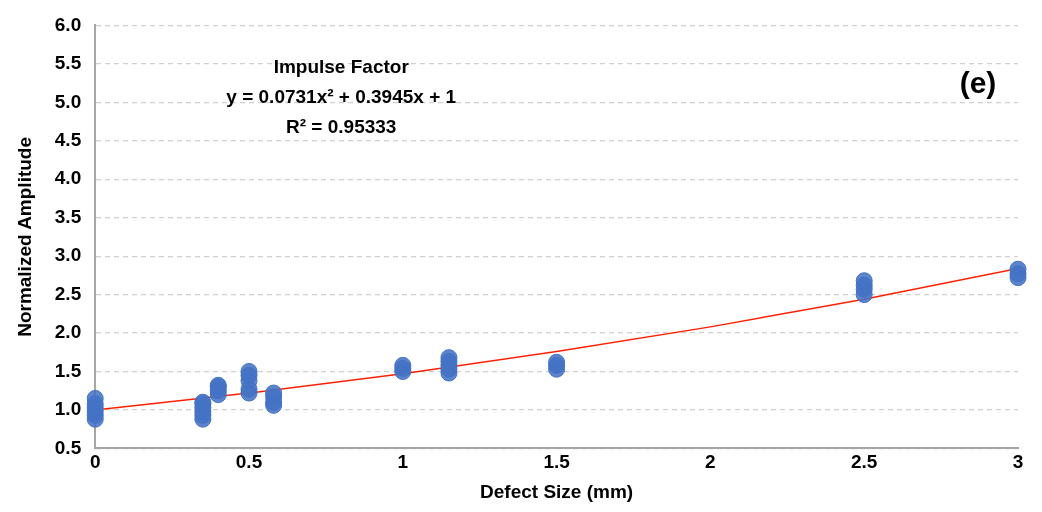 This screenshot has height=512, width=1042. I want to click on annotation: y = 0.0731x² + 0.3945x + 1, so click(341, 97).